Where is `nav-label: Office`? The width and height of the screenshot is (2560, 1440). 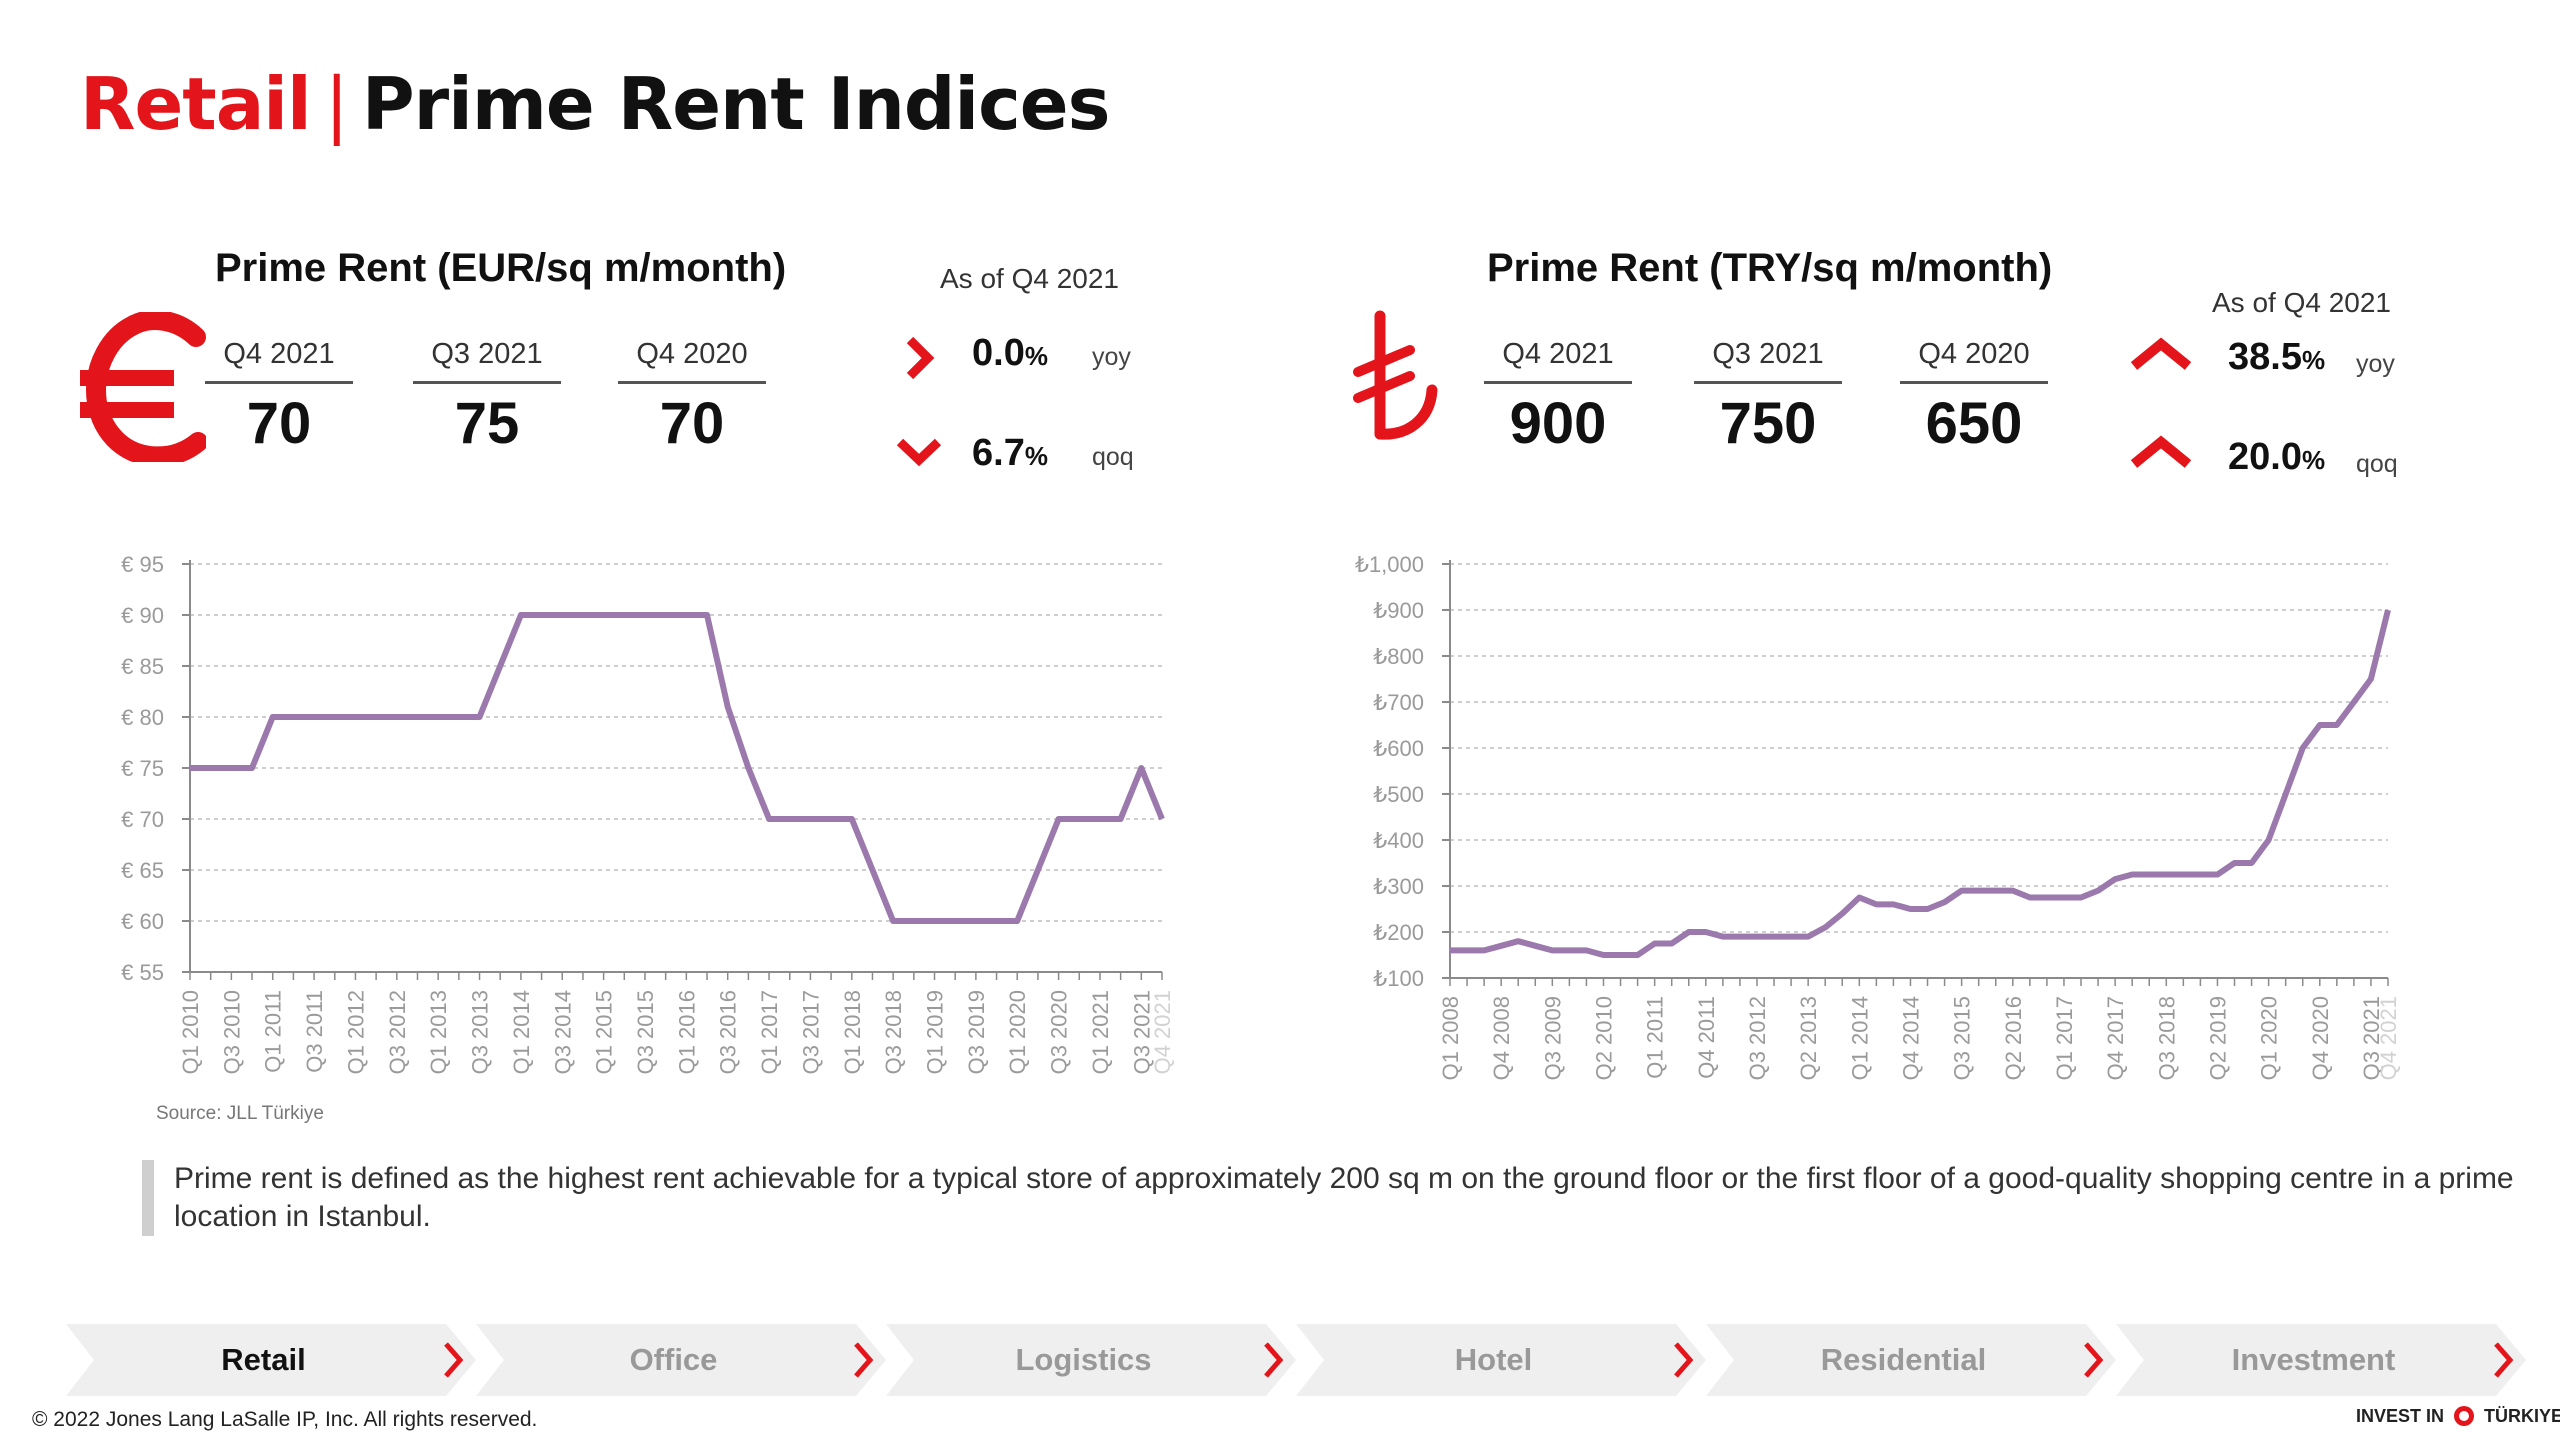 nav-label: Office is located at coordinates (673, 1359).